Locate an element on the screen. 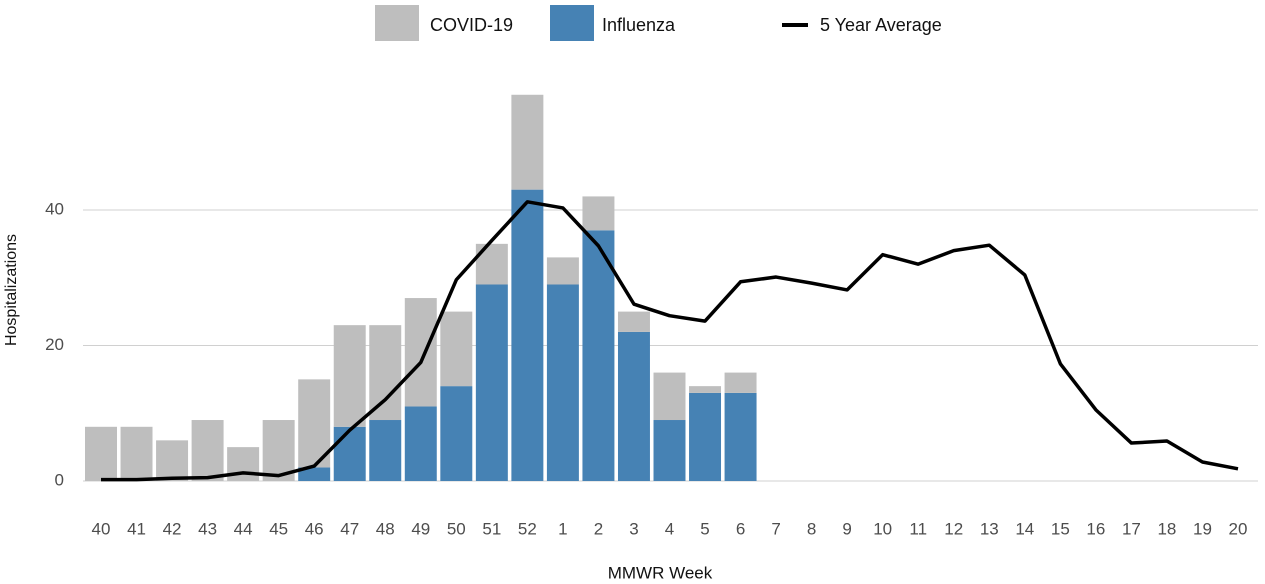  y-tick-label: 40 is located at coordinates (54, 208).